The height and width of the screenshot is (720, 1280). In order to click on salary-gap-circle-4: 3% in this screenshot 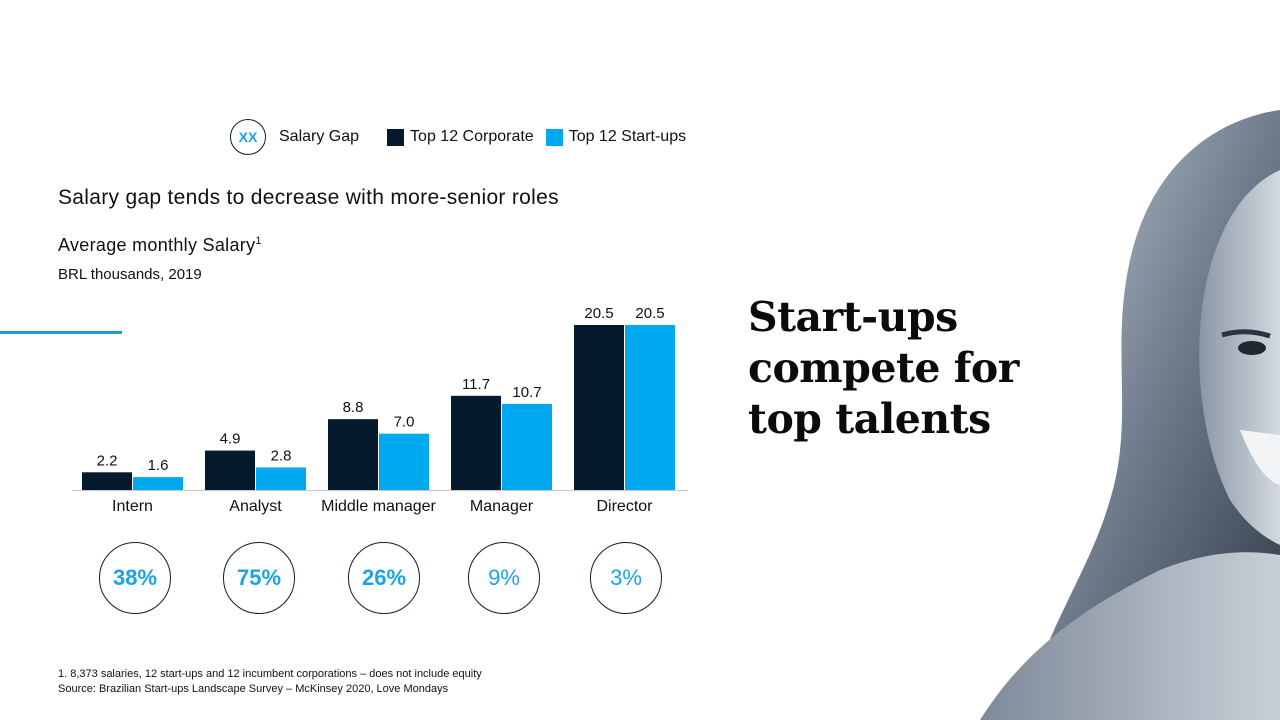, I will do `click(626, 578)`.